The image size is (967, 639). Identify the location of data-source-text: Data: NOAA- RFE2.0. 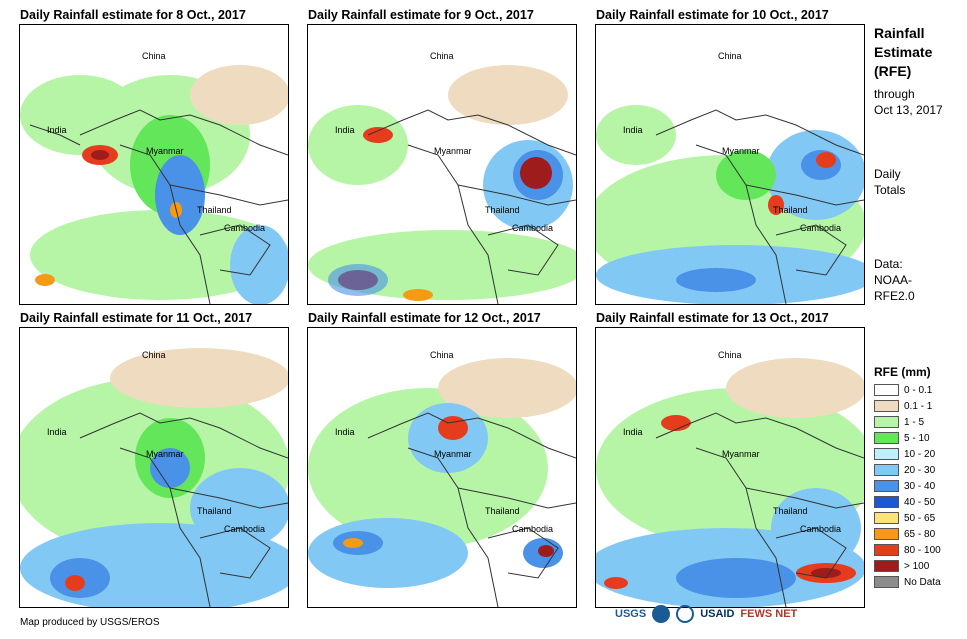
(894, 280).